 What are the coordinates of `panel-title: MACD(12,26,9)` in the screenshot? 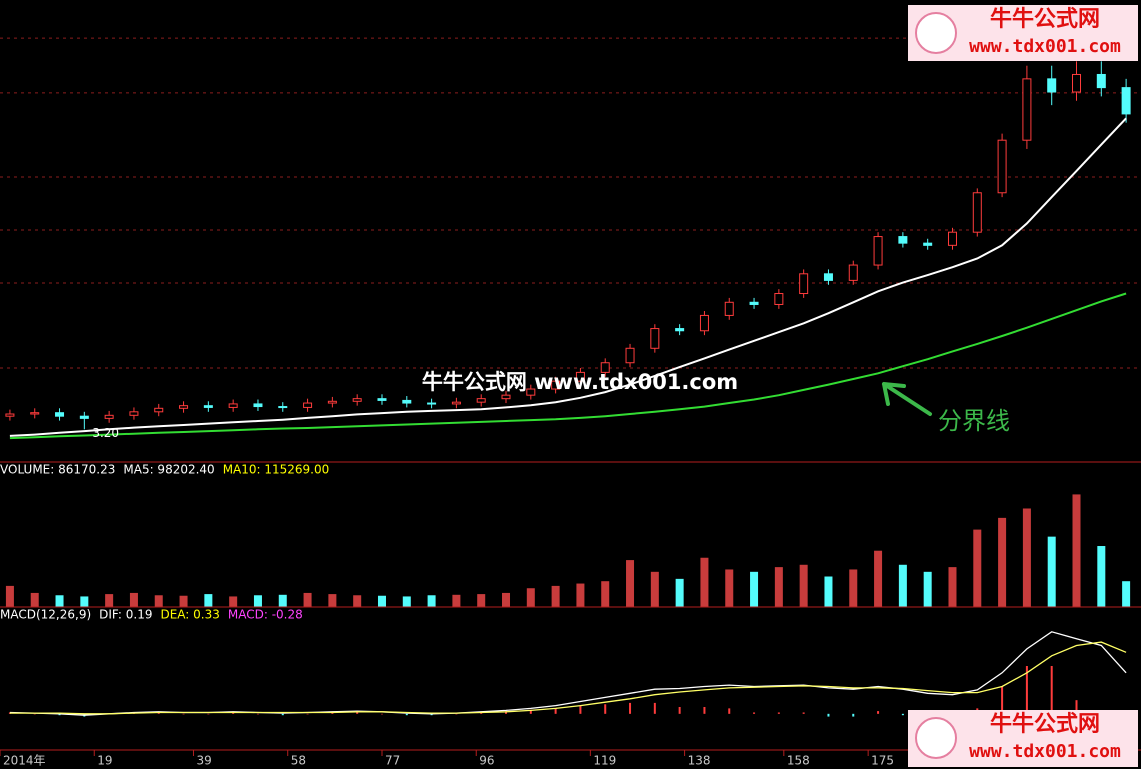 It's located at (45, 615).